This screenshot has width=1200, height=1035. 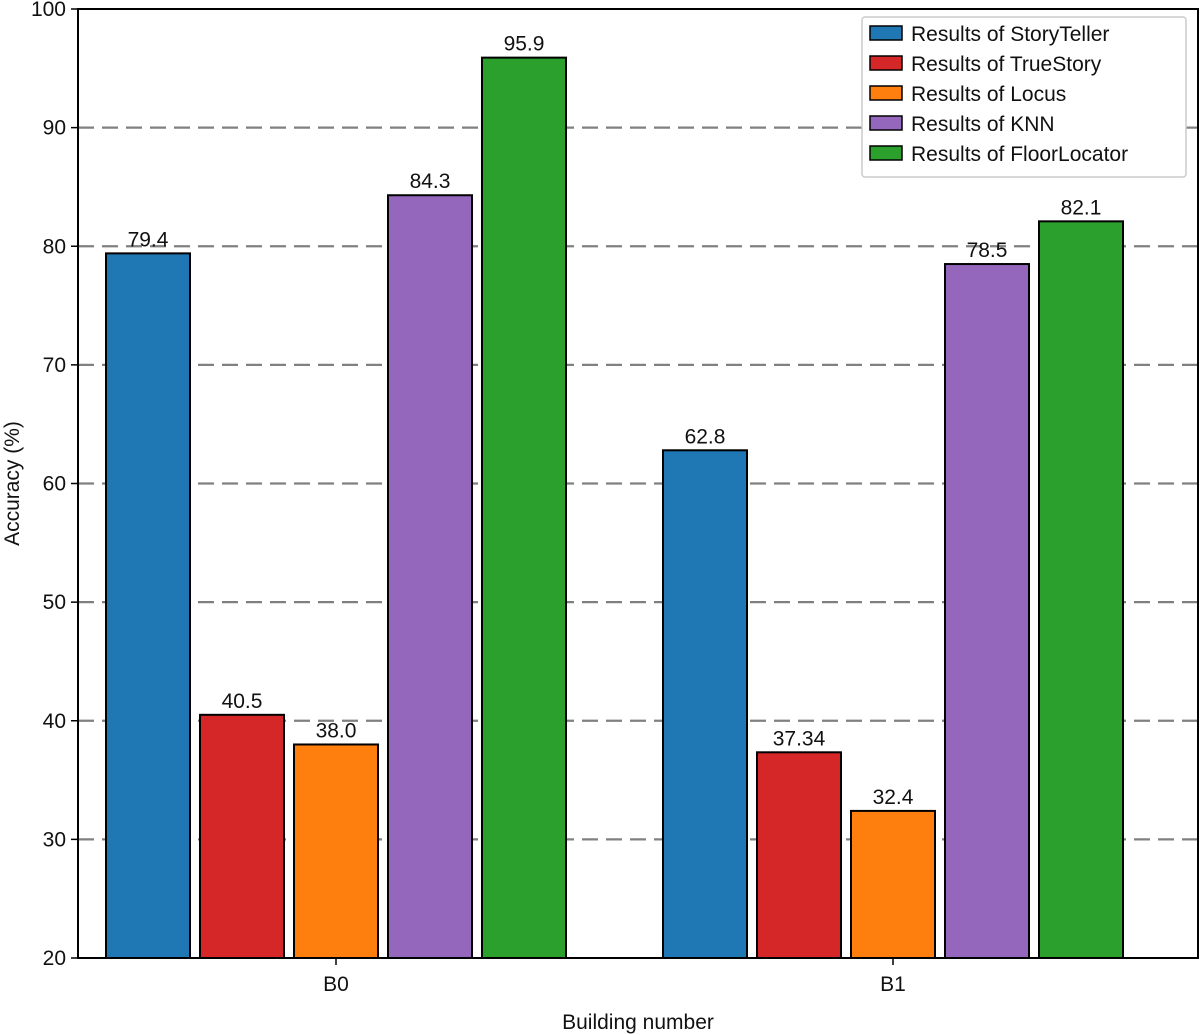 What do you see at coordinates (1019, 154) in the screenshot?
I see `legend-entry-label: Results of FloorLocator` at bounding box center [1019, 154].